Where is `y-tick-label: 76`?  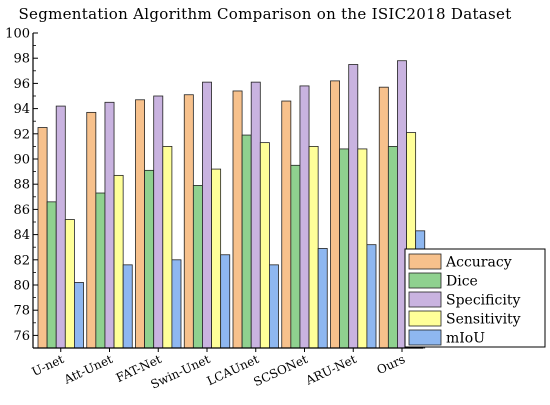 y-tick-label: 76 is located at coordinates (21, 336).